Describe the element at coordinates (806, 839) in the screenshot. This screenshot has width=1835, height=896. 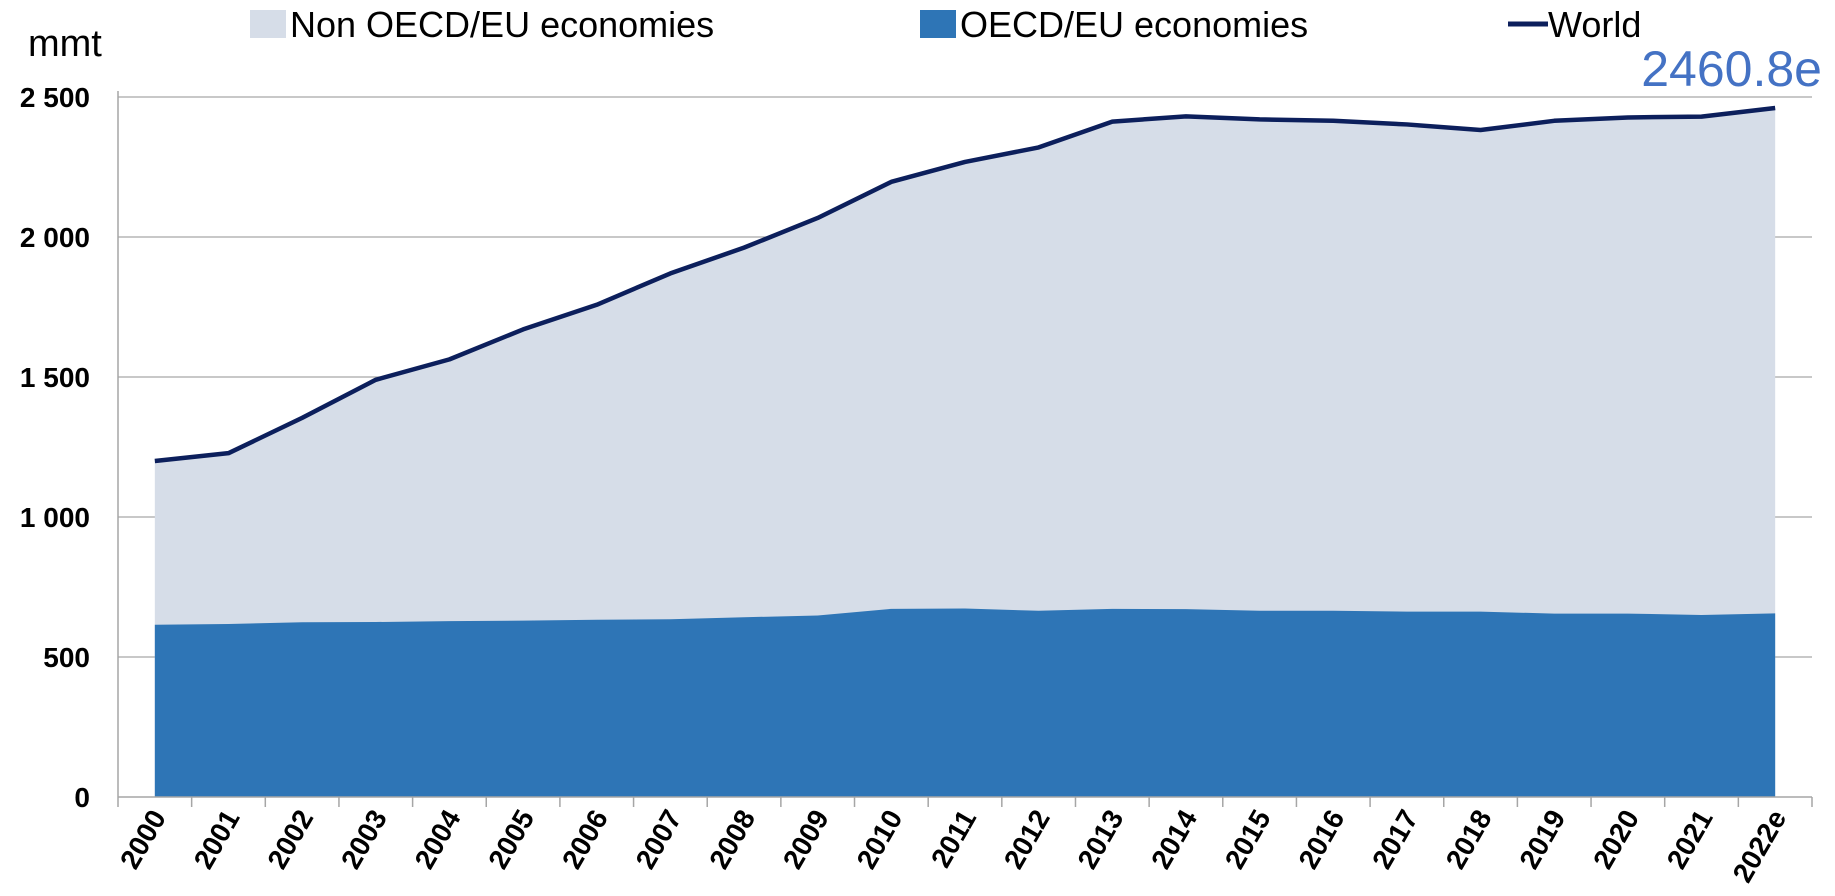
I see `x-tick-label-2009: 2009` at that location.